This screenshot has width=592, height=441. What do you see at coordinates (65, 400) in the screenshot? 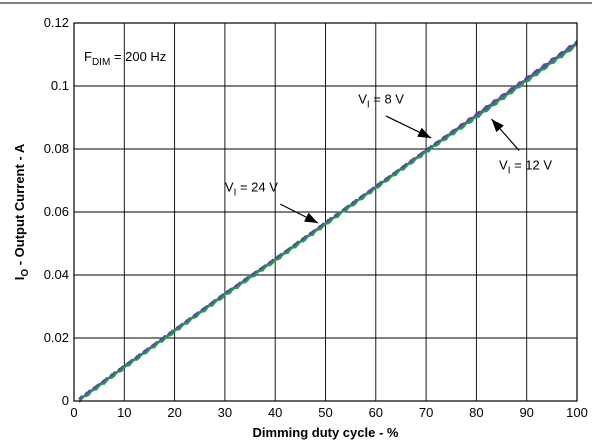
I see `y-tick-label: 0` at bounding box center [65, 400].